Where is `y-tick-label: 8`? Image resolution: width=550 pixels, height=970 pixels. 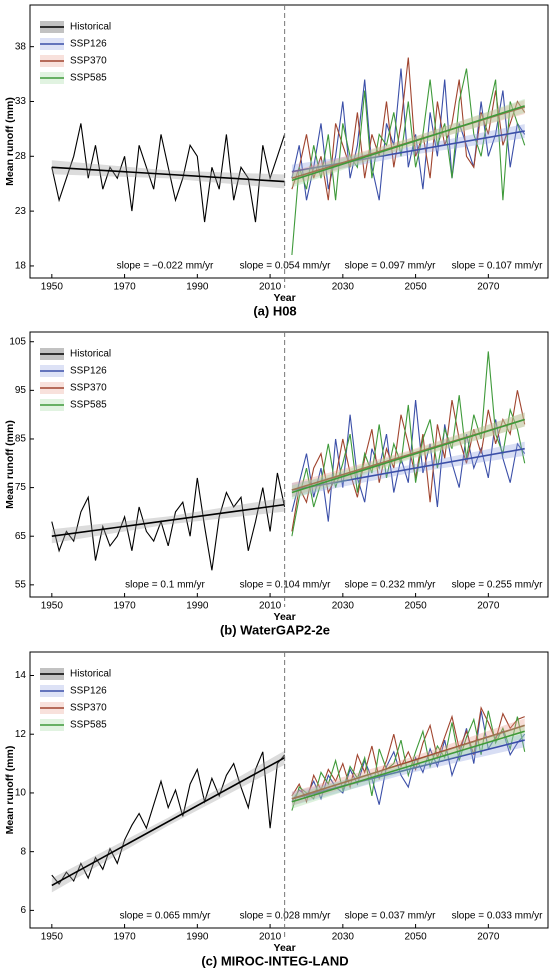 y-tick-label: 8 is located at coordinates (23, 851).